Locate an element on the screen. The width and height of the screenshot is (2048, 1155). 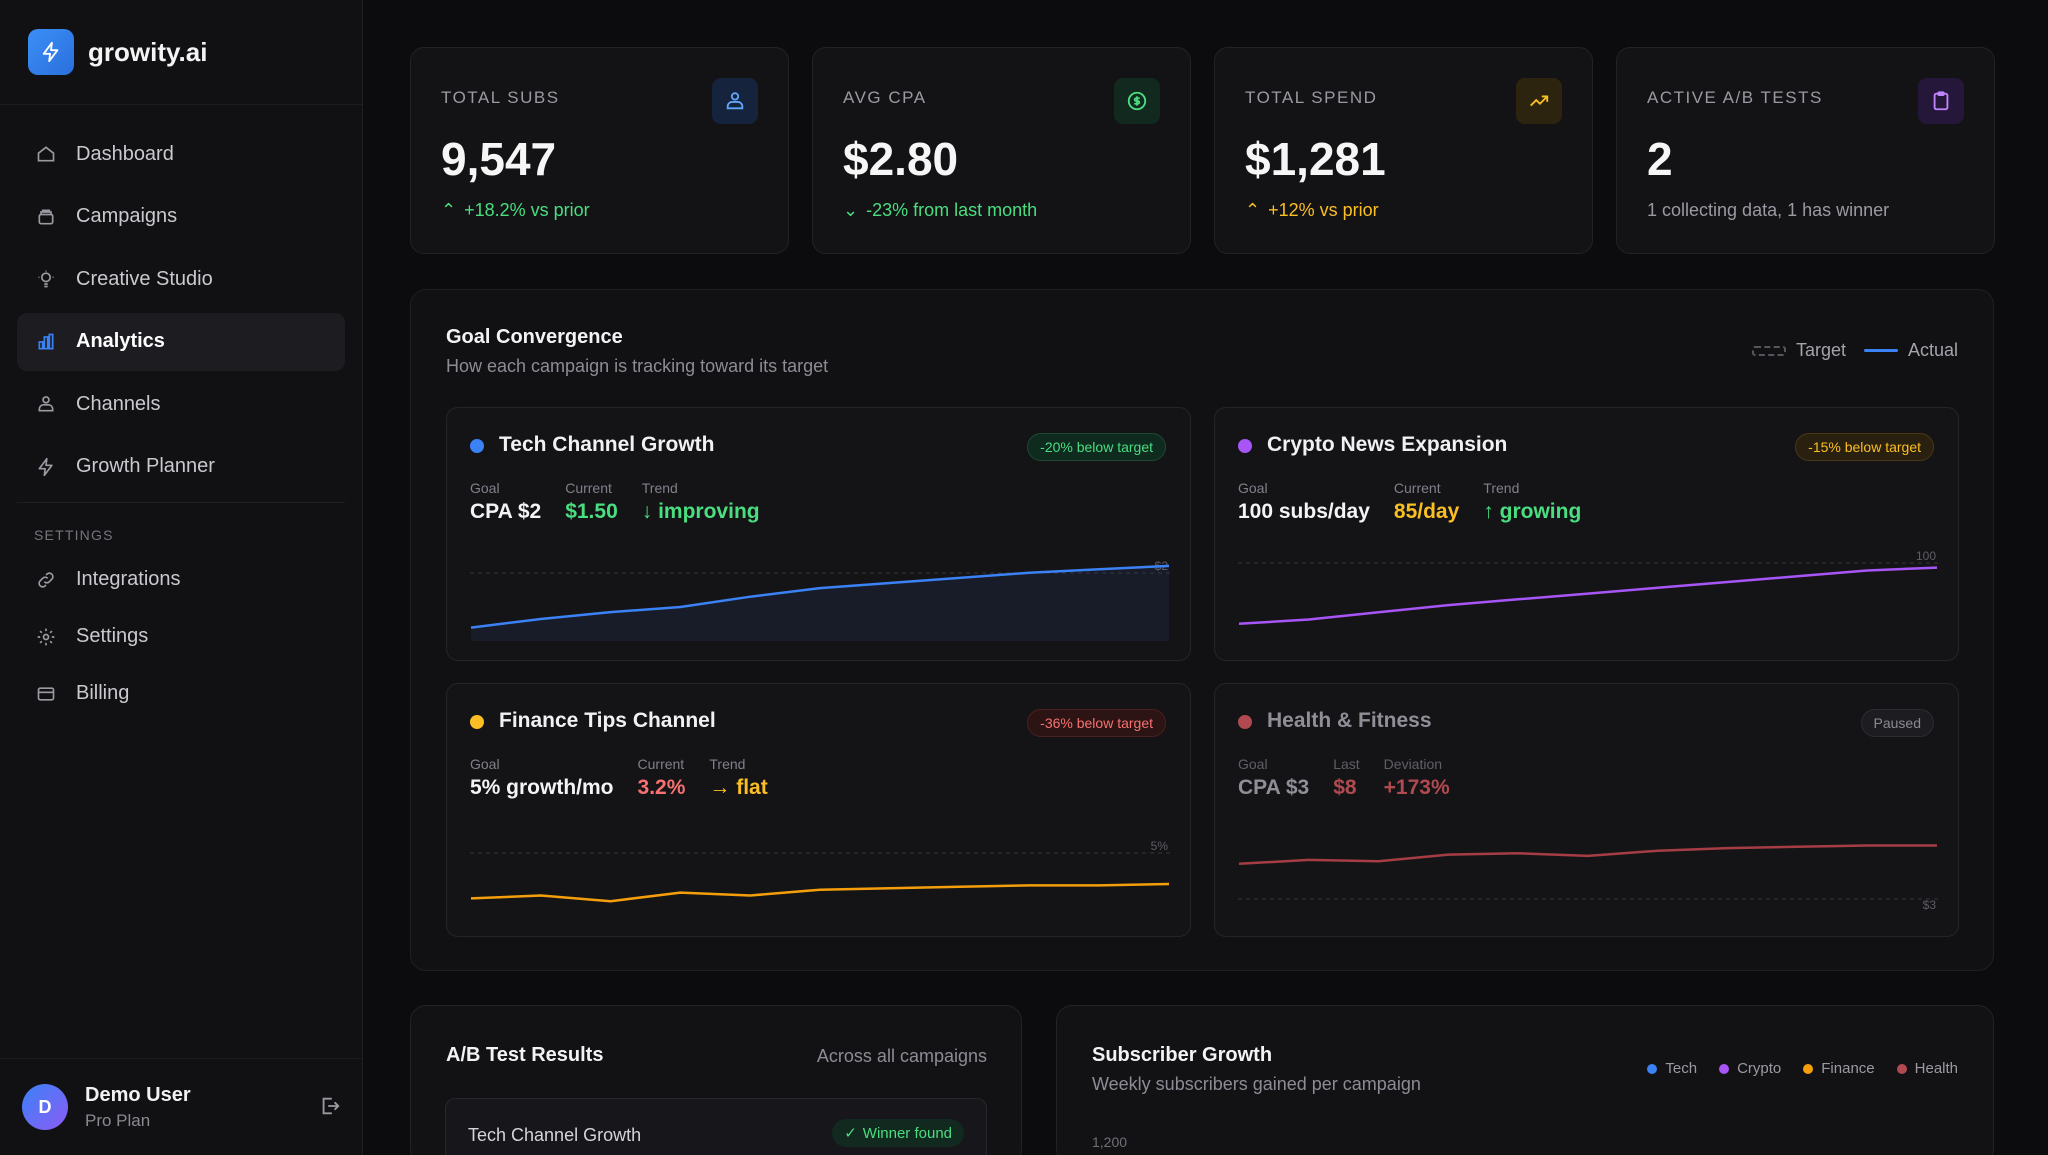
panel-title: Goal Convergence is located at coordinates (534, 337).